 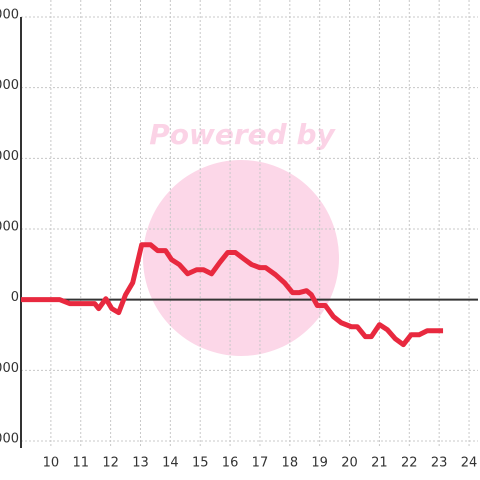 I want to click on x-tick-label: 23, so click(x=439, y=463).